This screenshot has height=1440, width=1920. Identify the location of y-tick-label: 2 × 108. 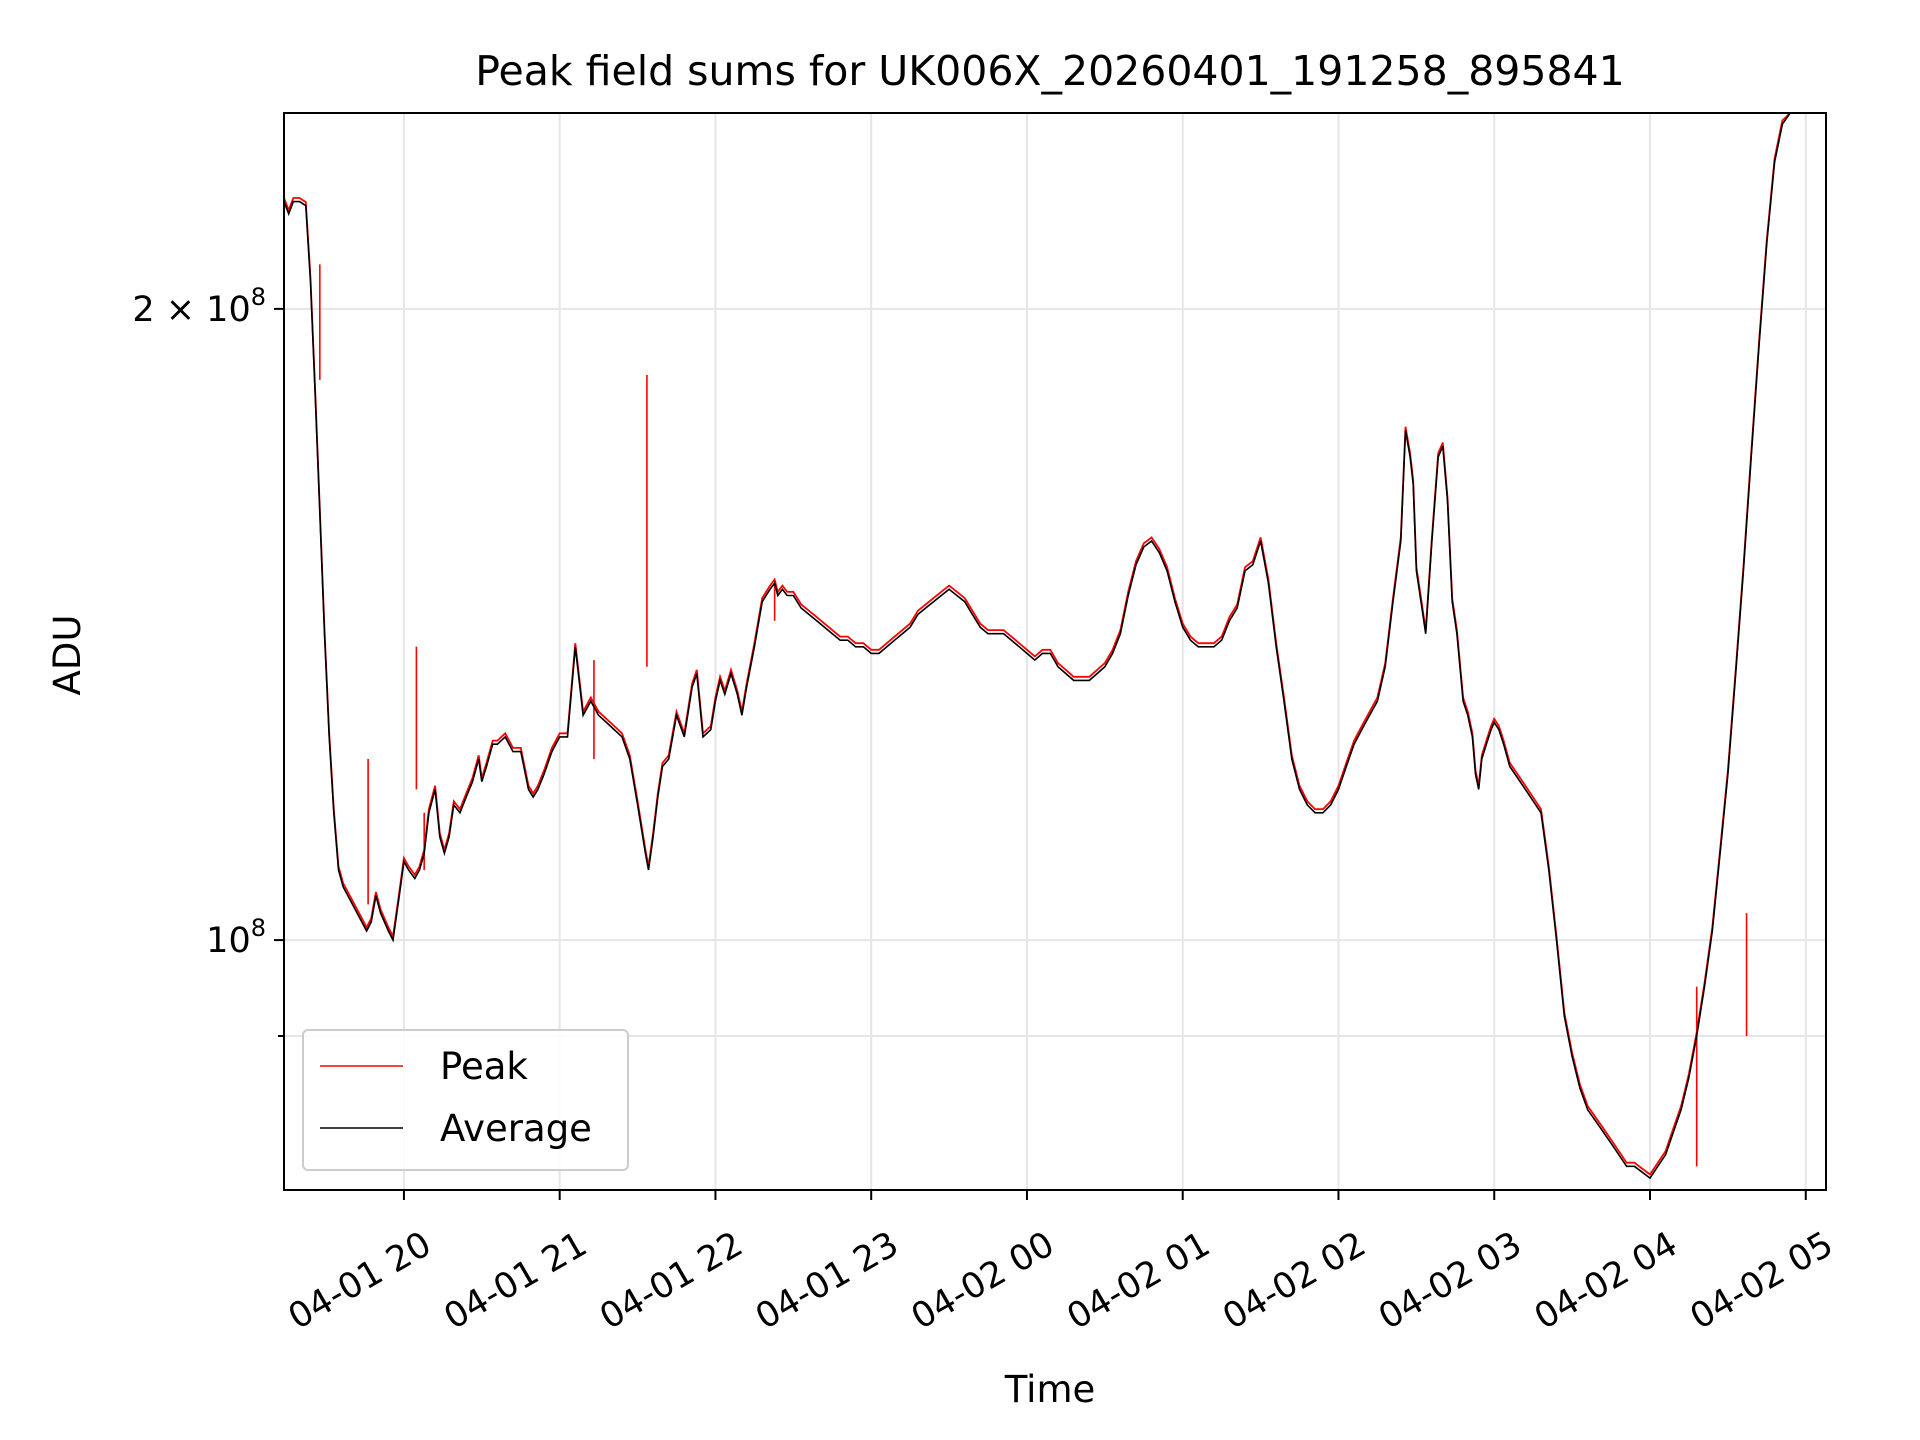
(199, 306).